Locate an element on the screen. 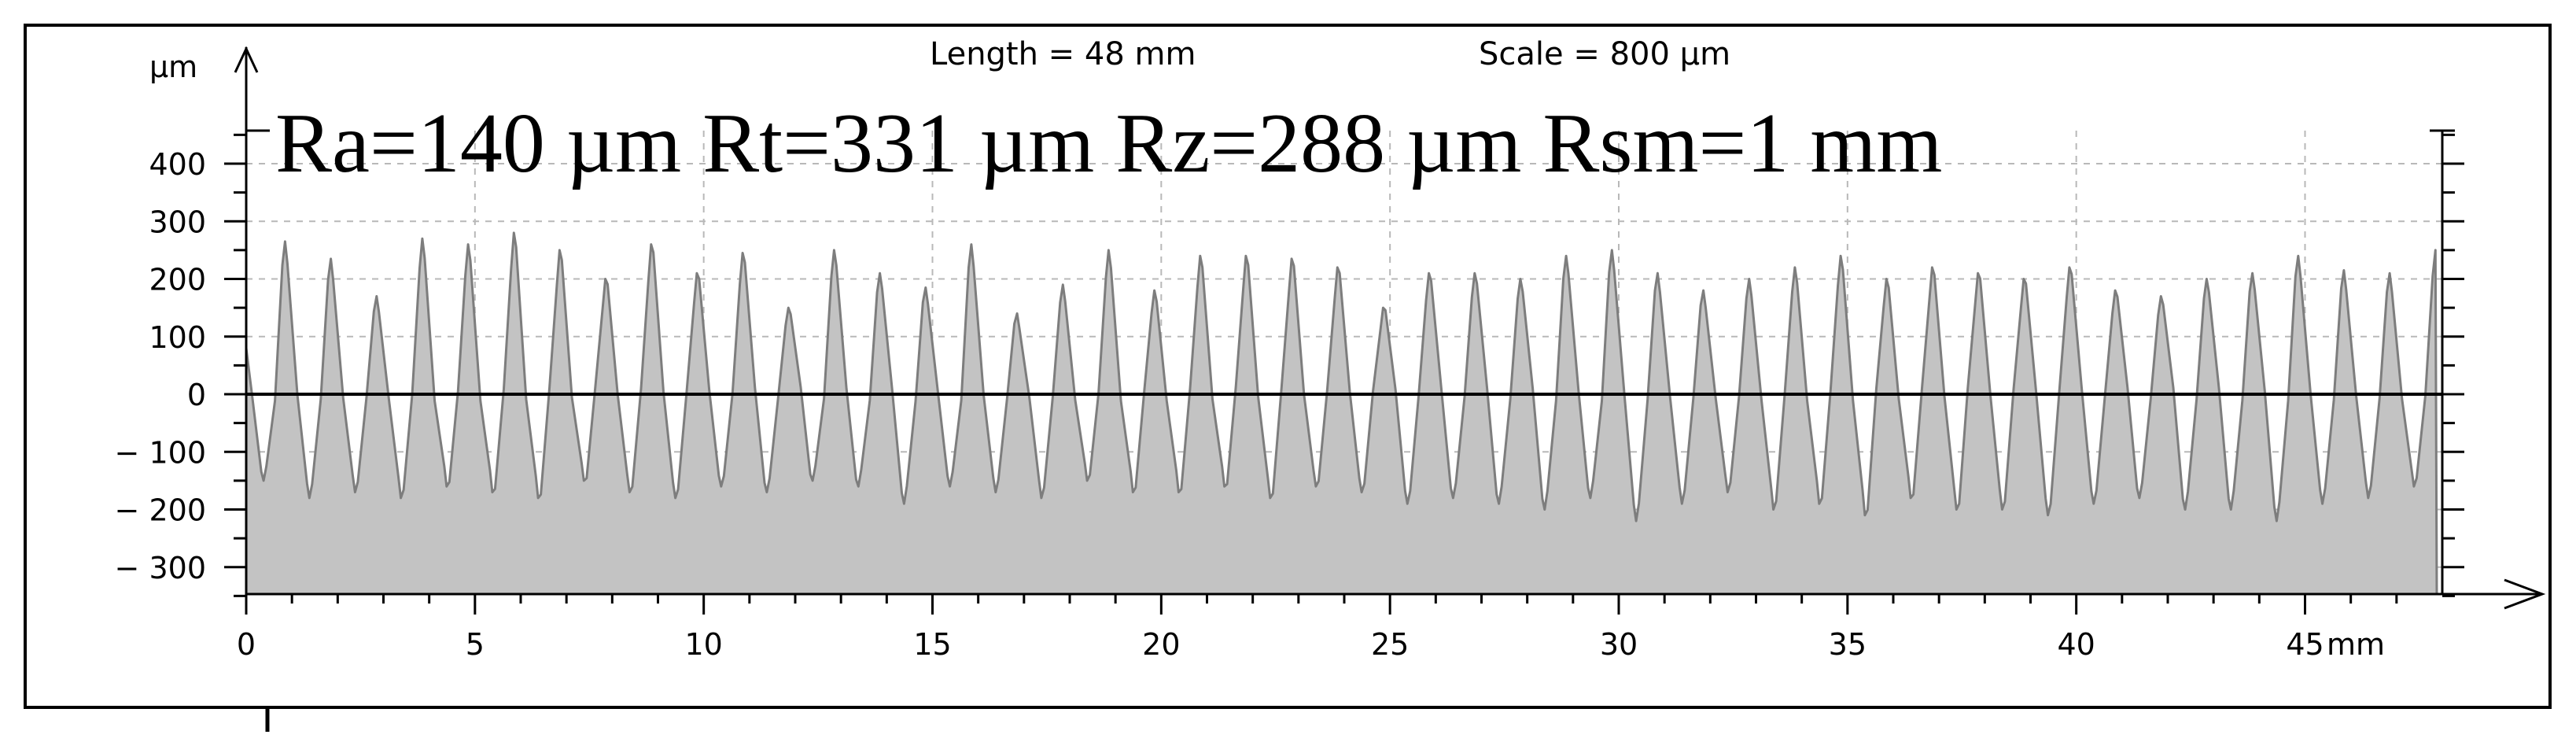 This screenshot has height=742, width=2576. x-tick-label: 30 is located at coordinates (1619, 644).